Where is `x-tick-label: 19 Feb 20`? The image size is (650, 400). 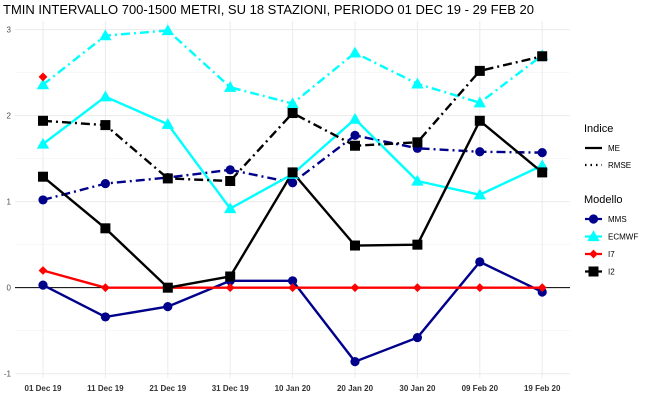 x-tick-label: 19 Feb 20 is located at coordinates (542, 388).